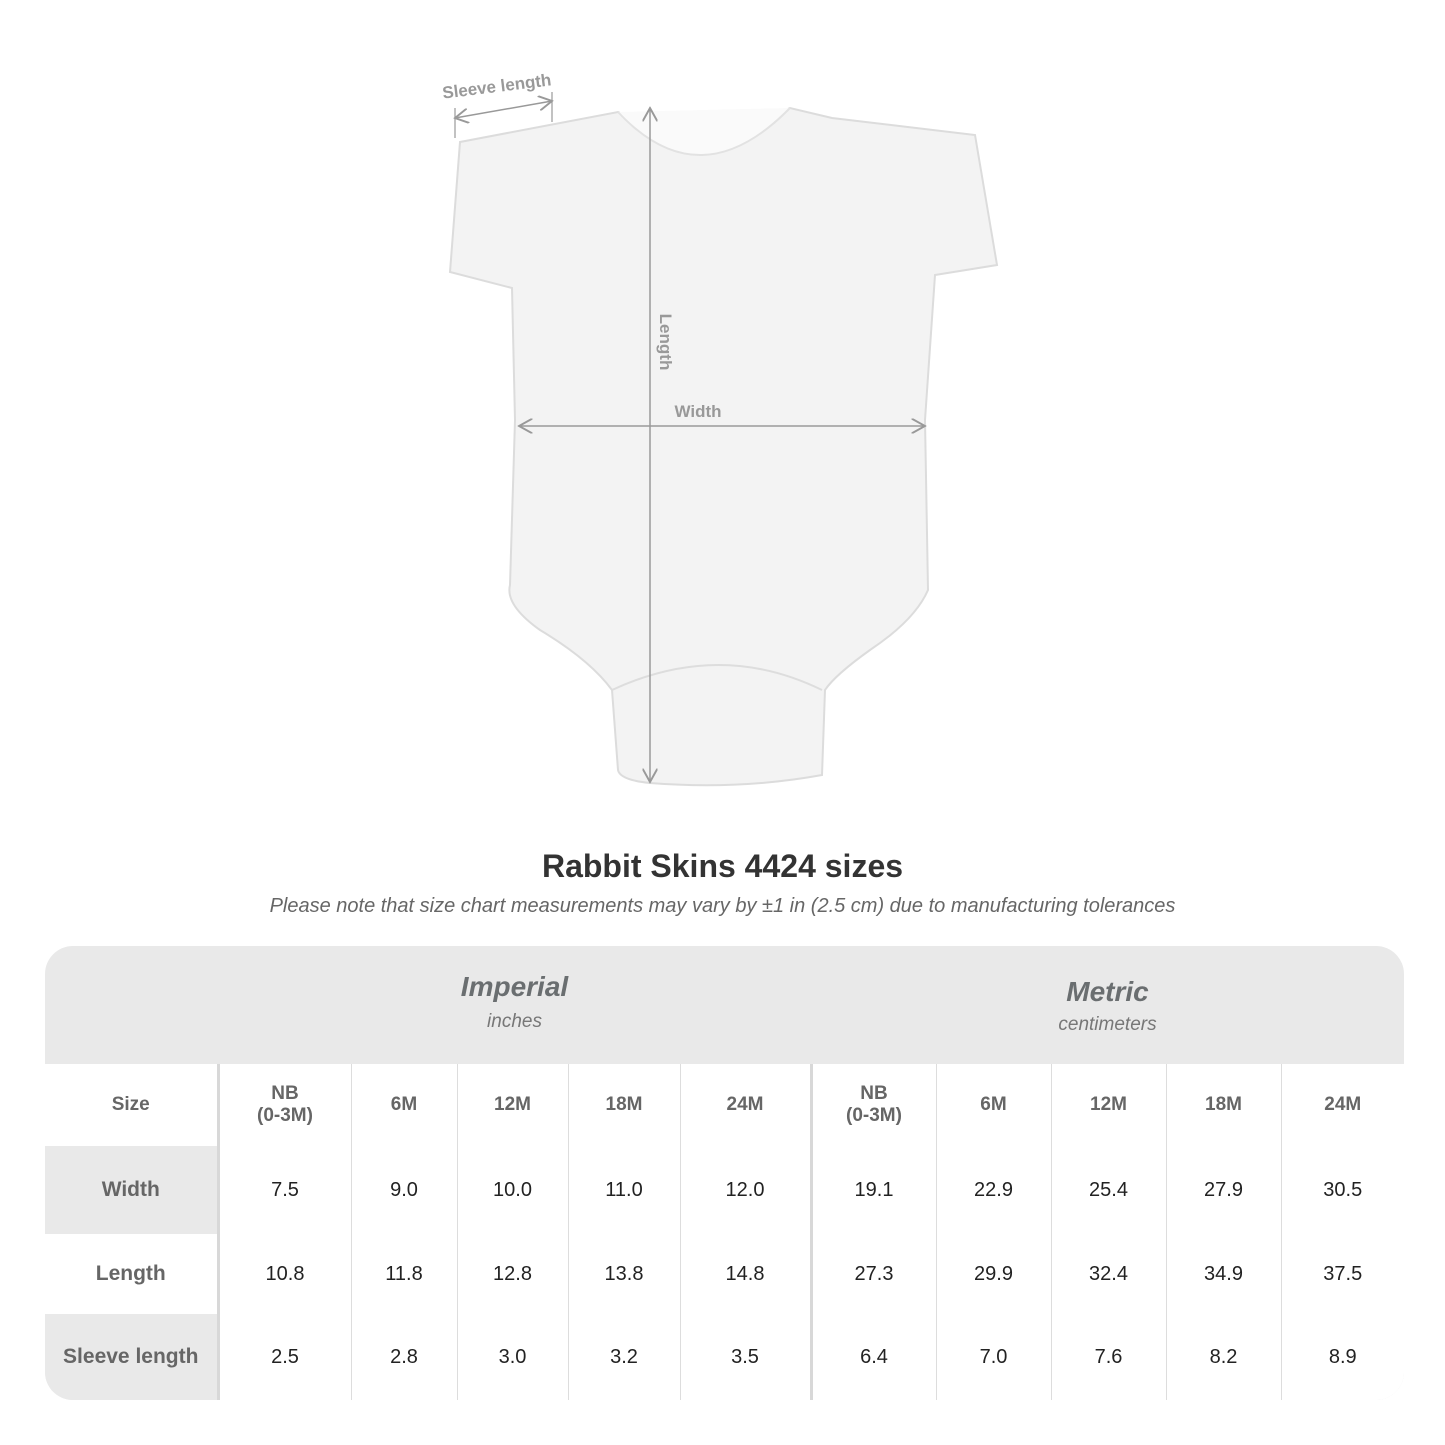 Image resolution: width=1445 pixels, height=1445 pixels. I want to click on imperial-header: Imperial inches, so click(514, 1005).